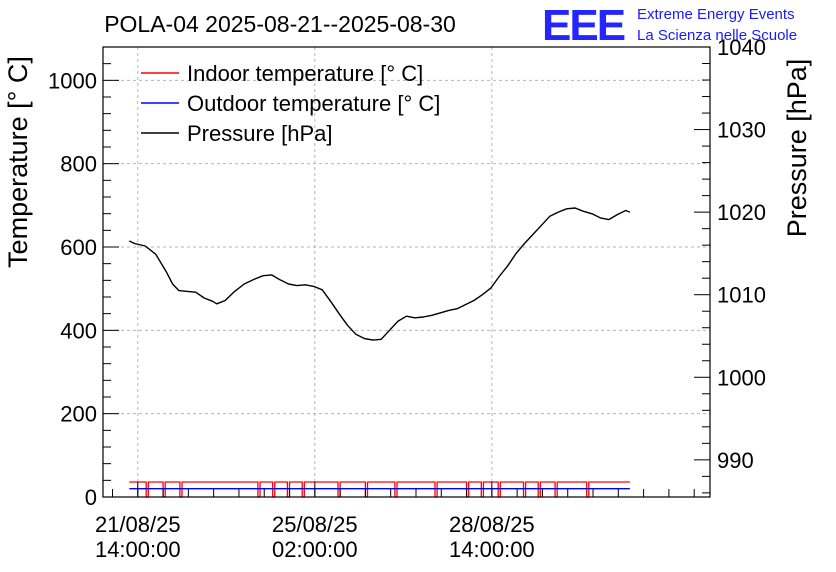  What do you see at coordinates (72, 80) in the screenshot?
I see `y-tick-label-1000: 1000` at bounding box center [72, 80].